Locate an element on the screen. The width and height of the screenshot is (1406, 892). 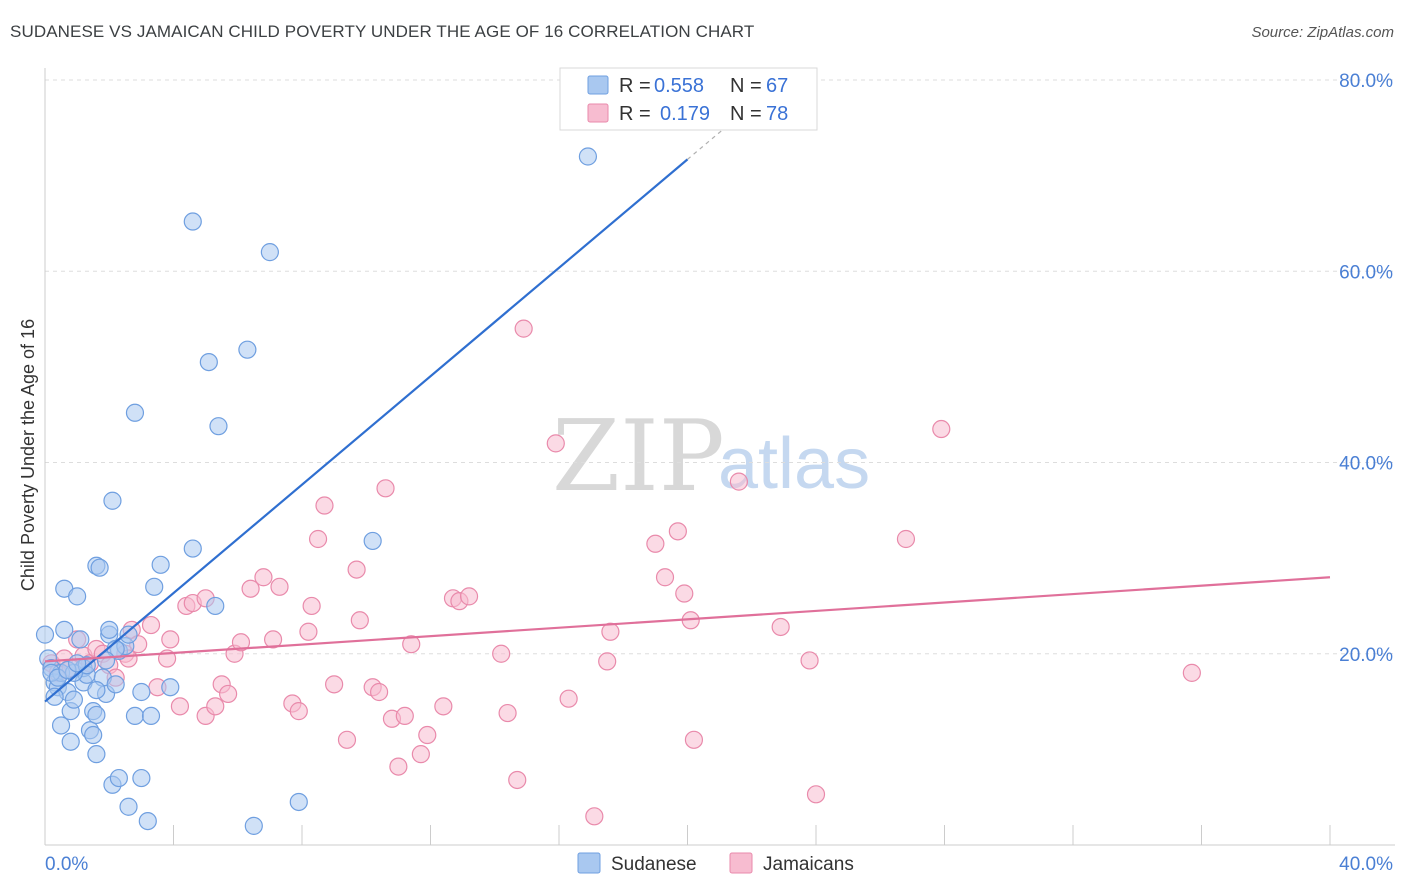
x-tick-label-max: 40.0% is located at coordinates (1366, 864).